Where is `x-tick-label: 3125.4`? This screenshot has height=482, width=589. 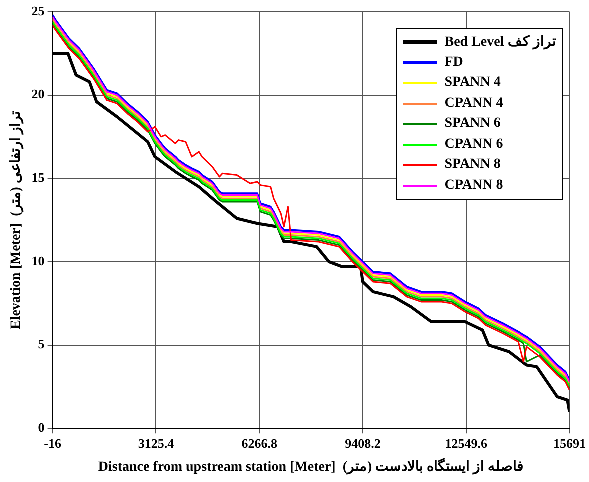 x-tick-label: 3125.4 is located at coordinates (156, 443).